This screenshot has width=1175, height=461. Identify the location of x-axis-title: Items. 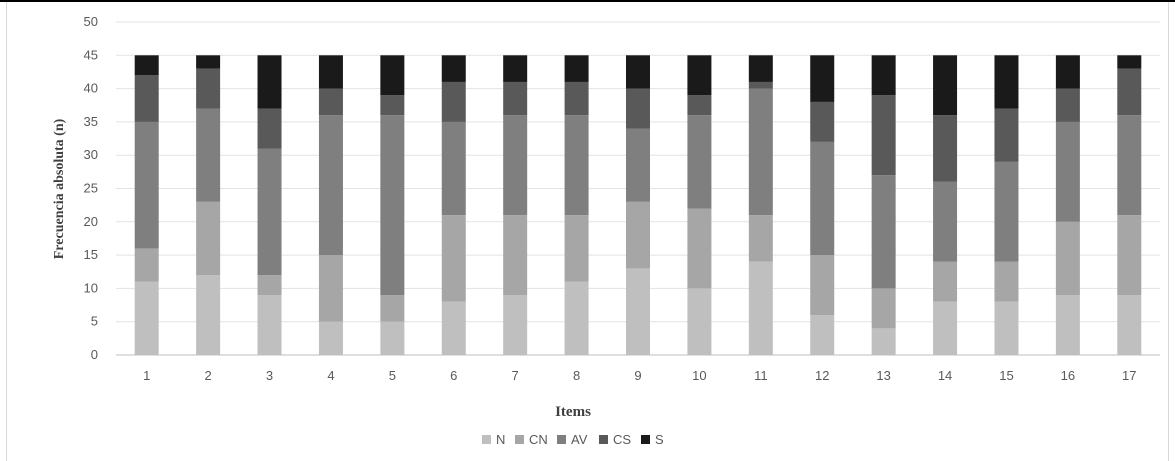
(573, 412).